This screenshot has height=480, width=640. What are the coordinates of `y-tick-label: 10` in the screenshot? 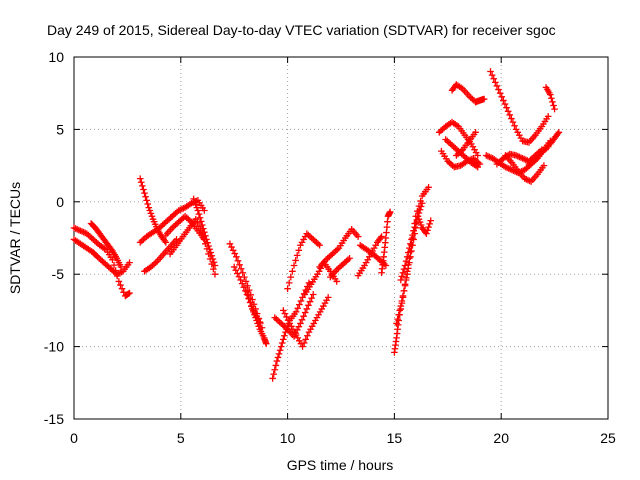 It's located at (56, 57).